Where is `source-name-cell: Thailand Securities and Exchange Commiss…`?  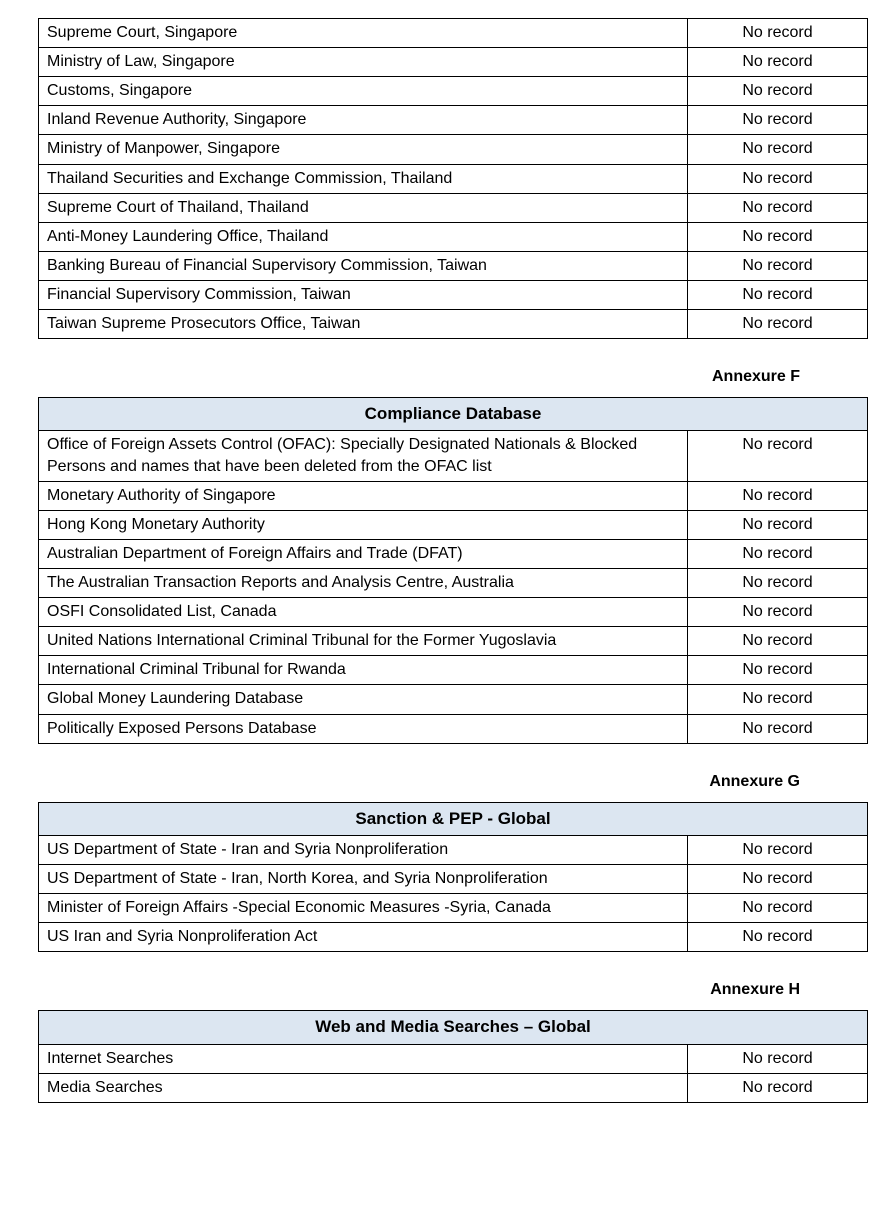 source-name-cell: Thailand Securities and Exchange Commiss… is located at coordinates (363, 178).